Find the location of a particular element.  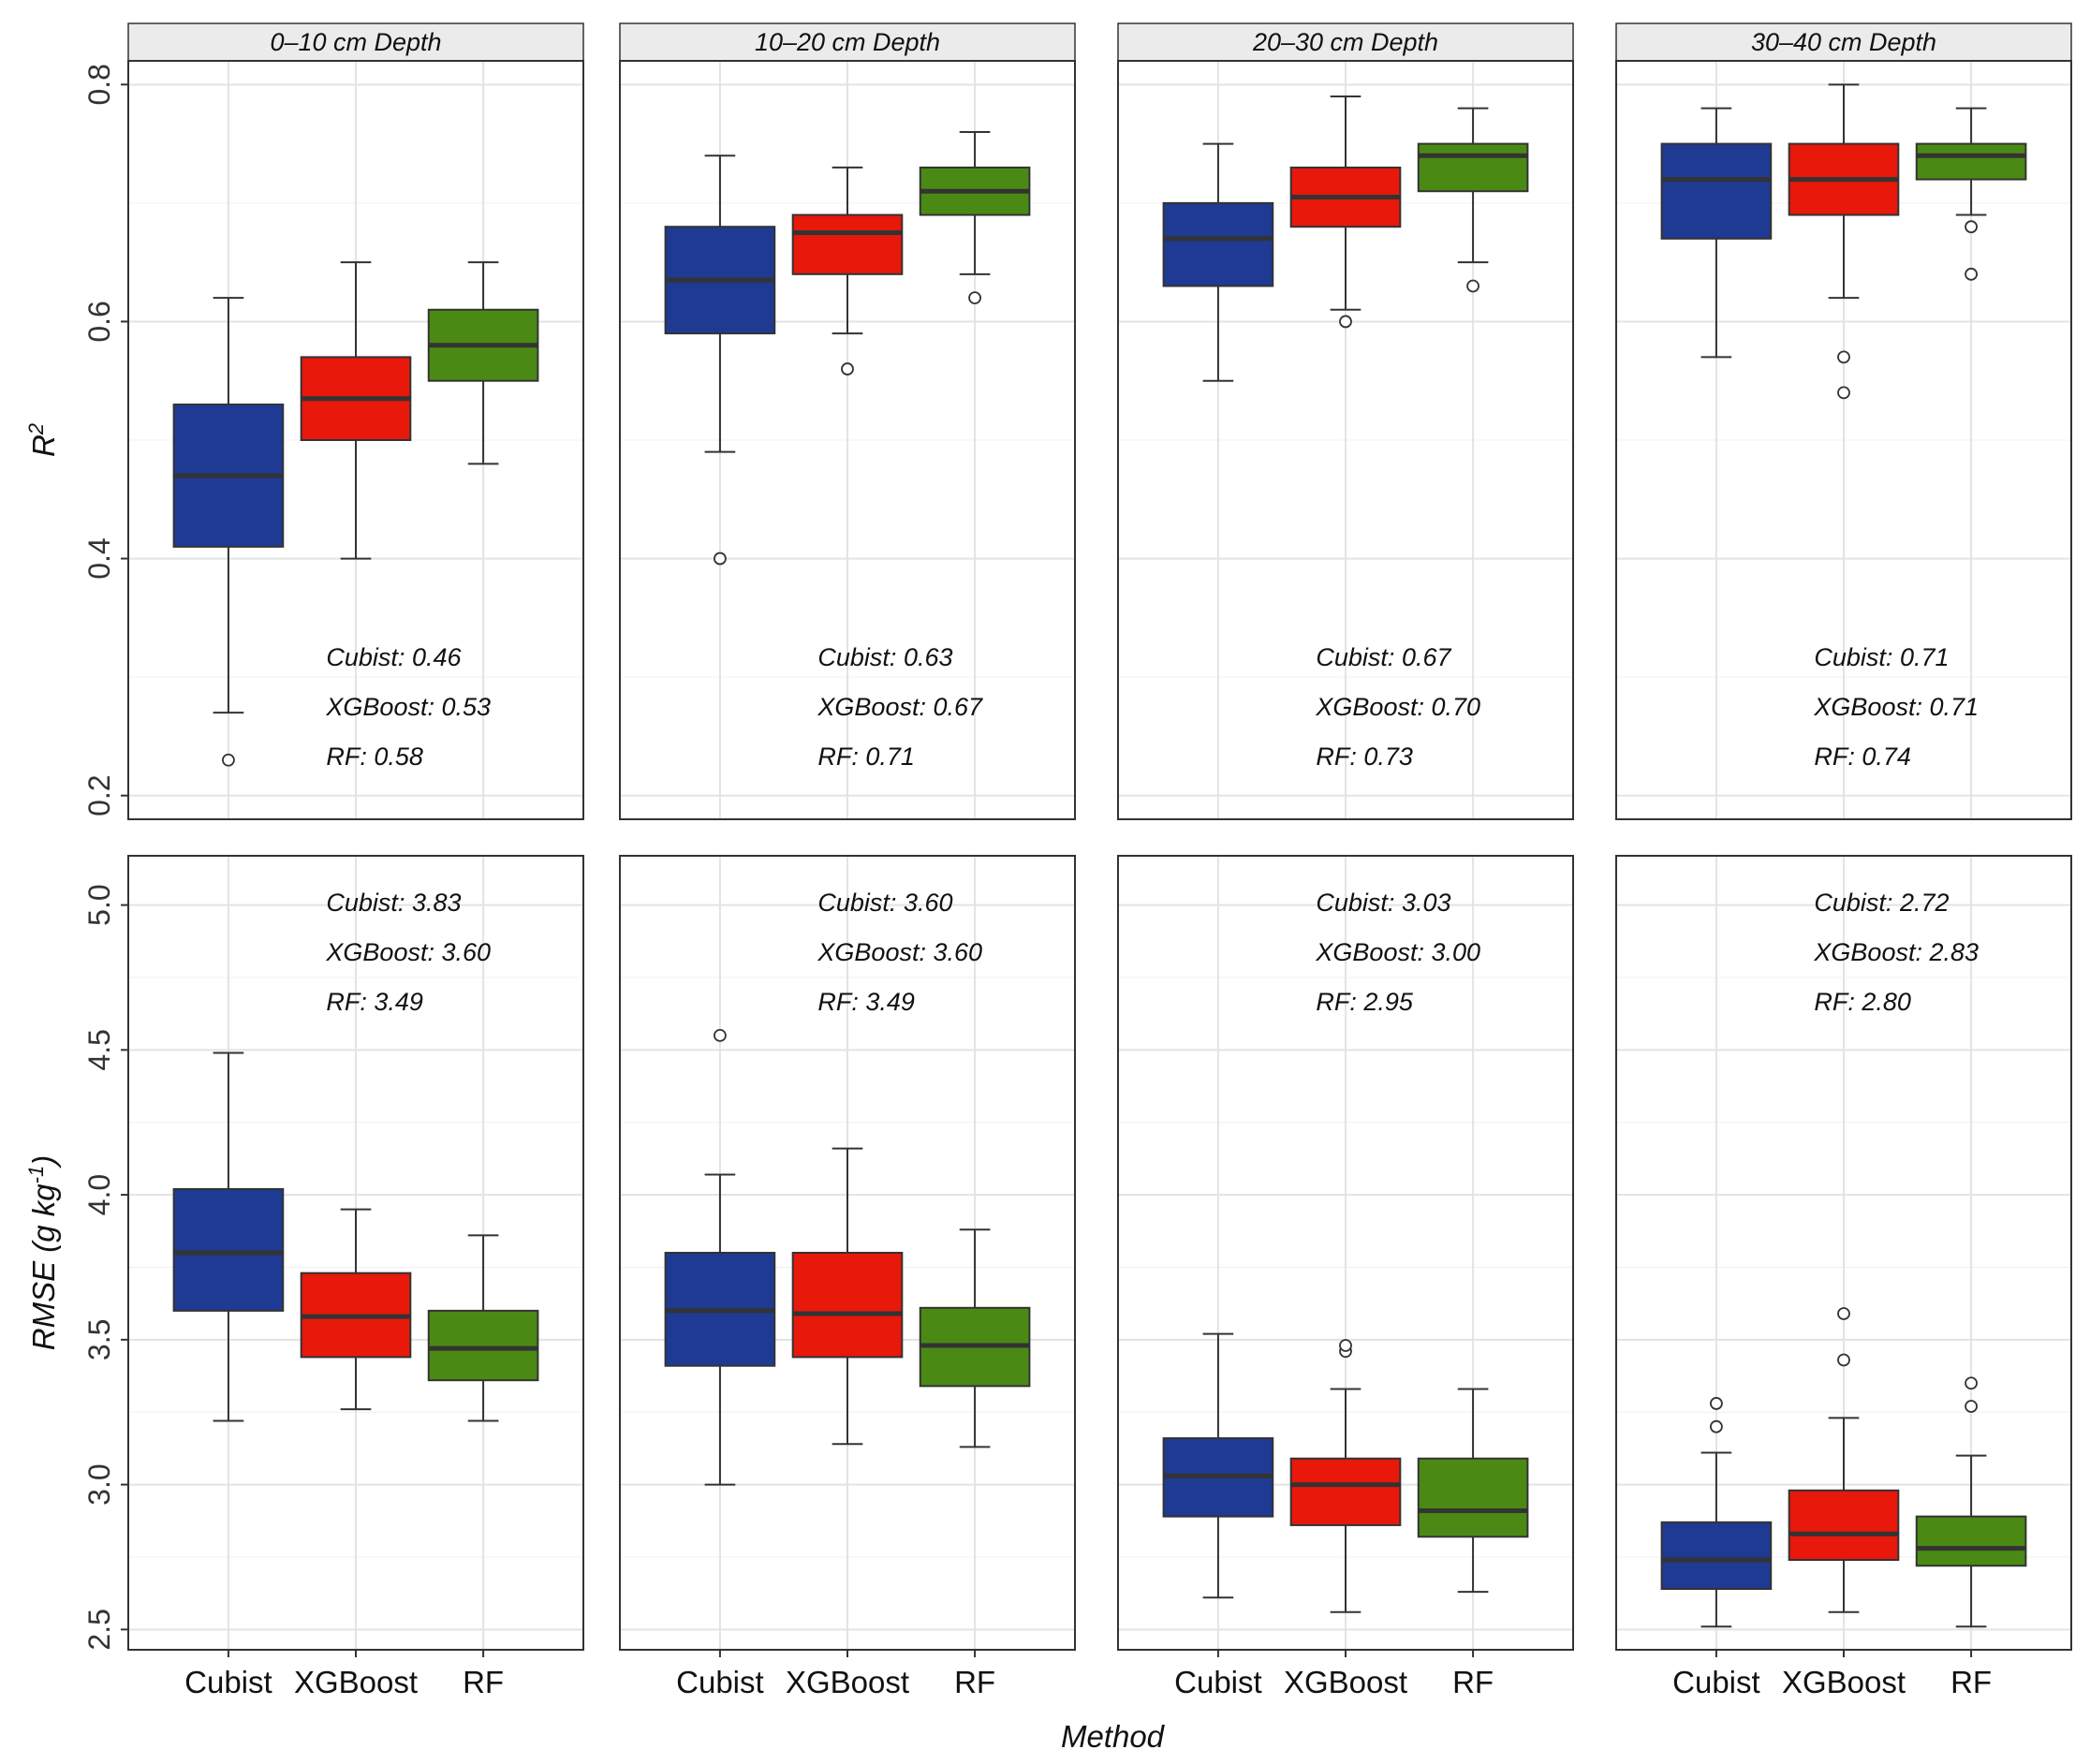

y-axis-title: RMSE (g kg-1) is located at coordinates (43, 1253).